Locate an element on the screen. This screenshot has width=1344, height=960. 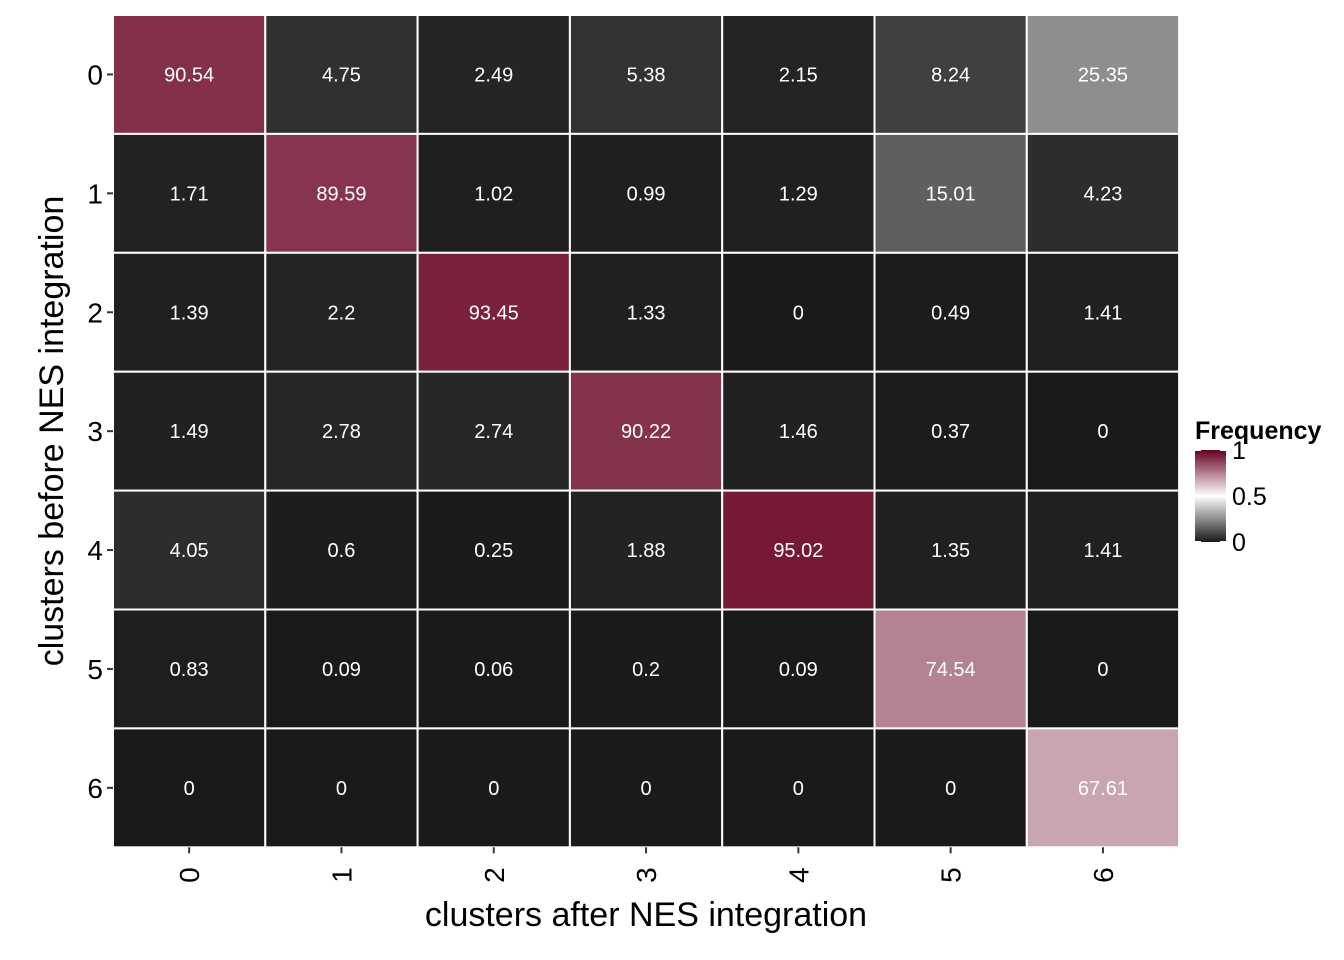
x-axis-title: clusters after NES integration is located at coordinates (646, 915).